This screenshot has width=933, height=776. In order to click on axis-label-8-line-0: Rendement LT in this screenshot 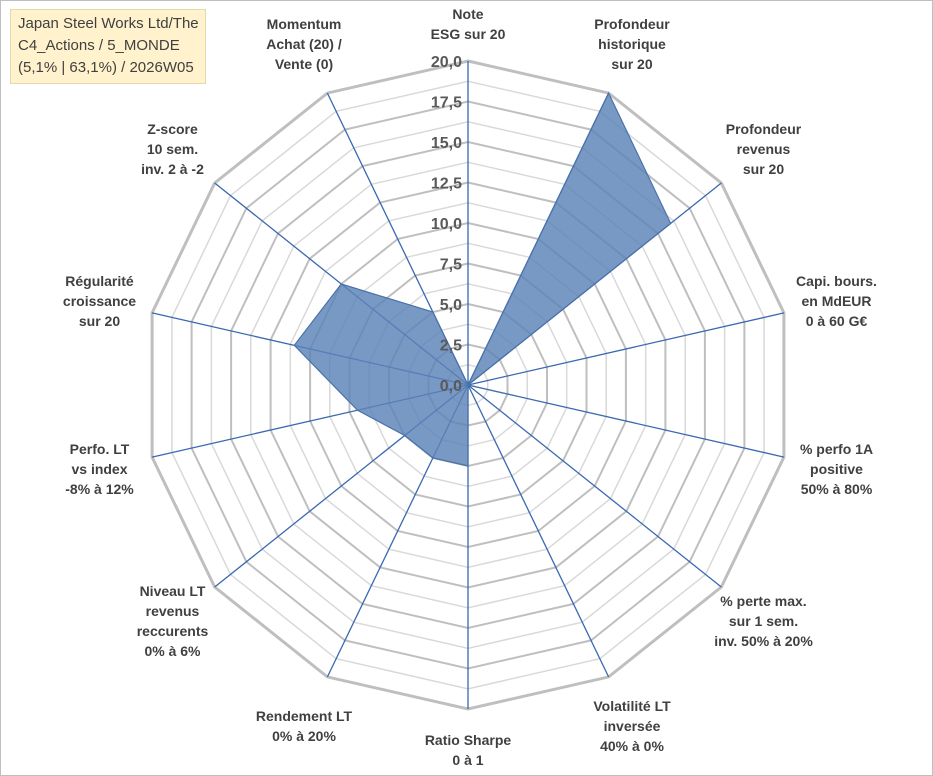, I will do `click(304, 715)`.